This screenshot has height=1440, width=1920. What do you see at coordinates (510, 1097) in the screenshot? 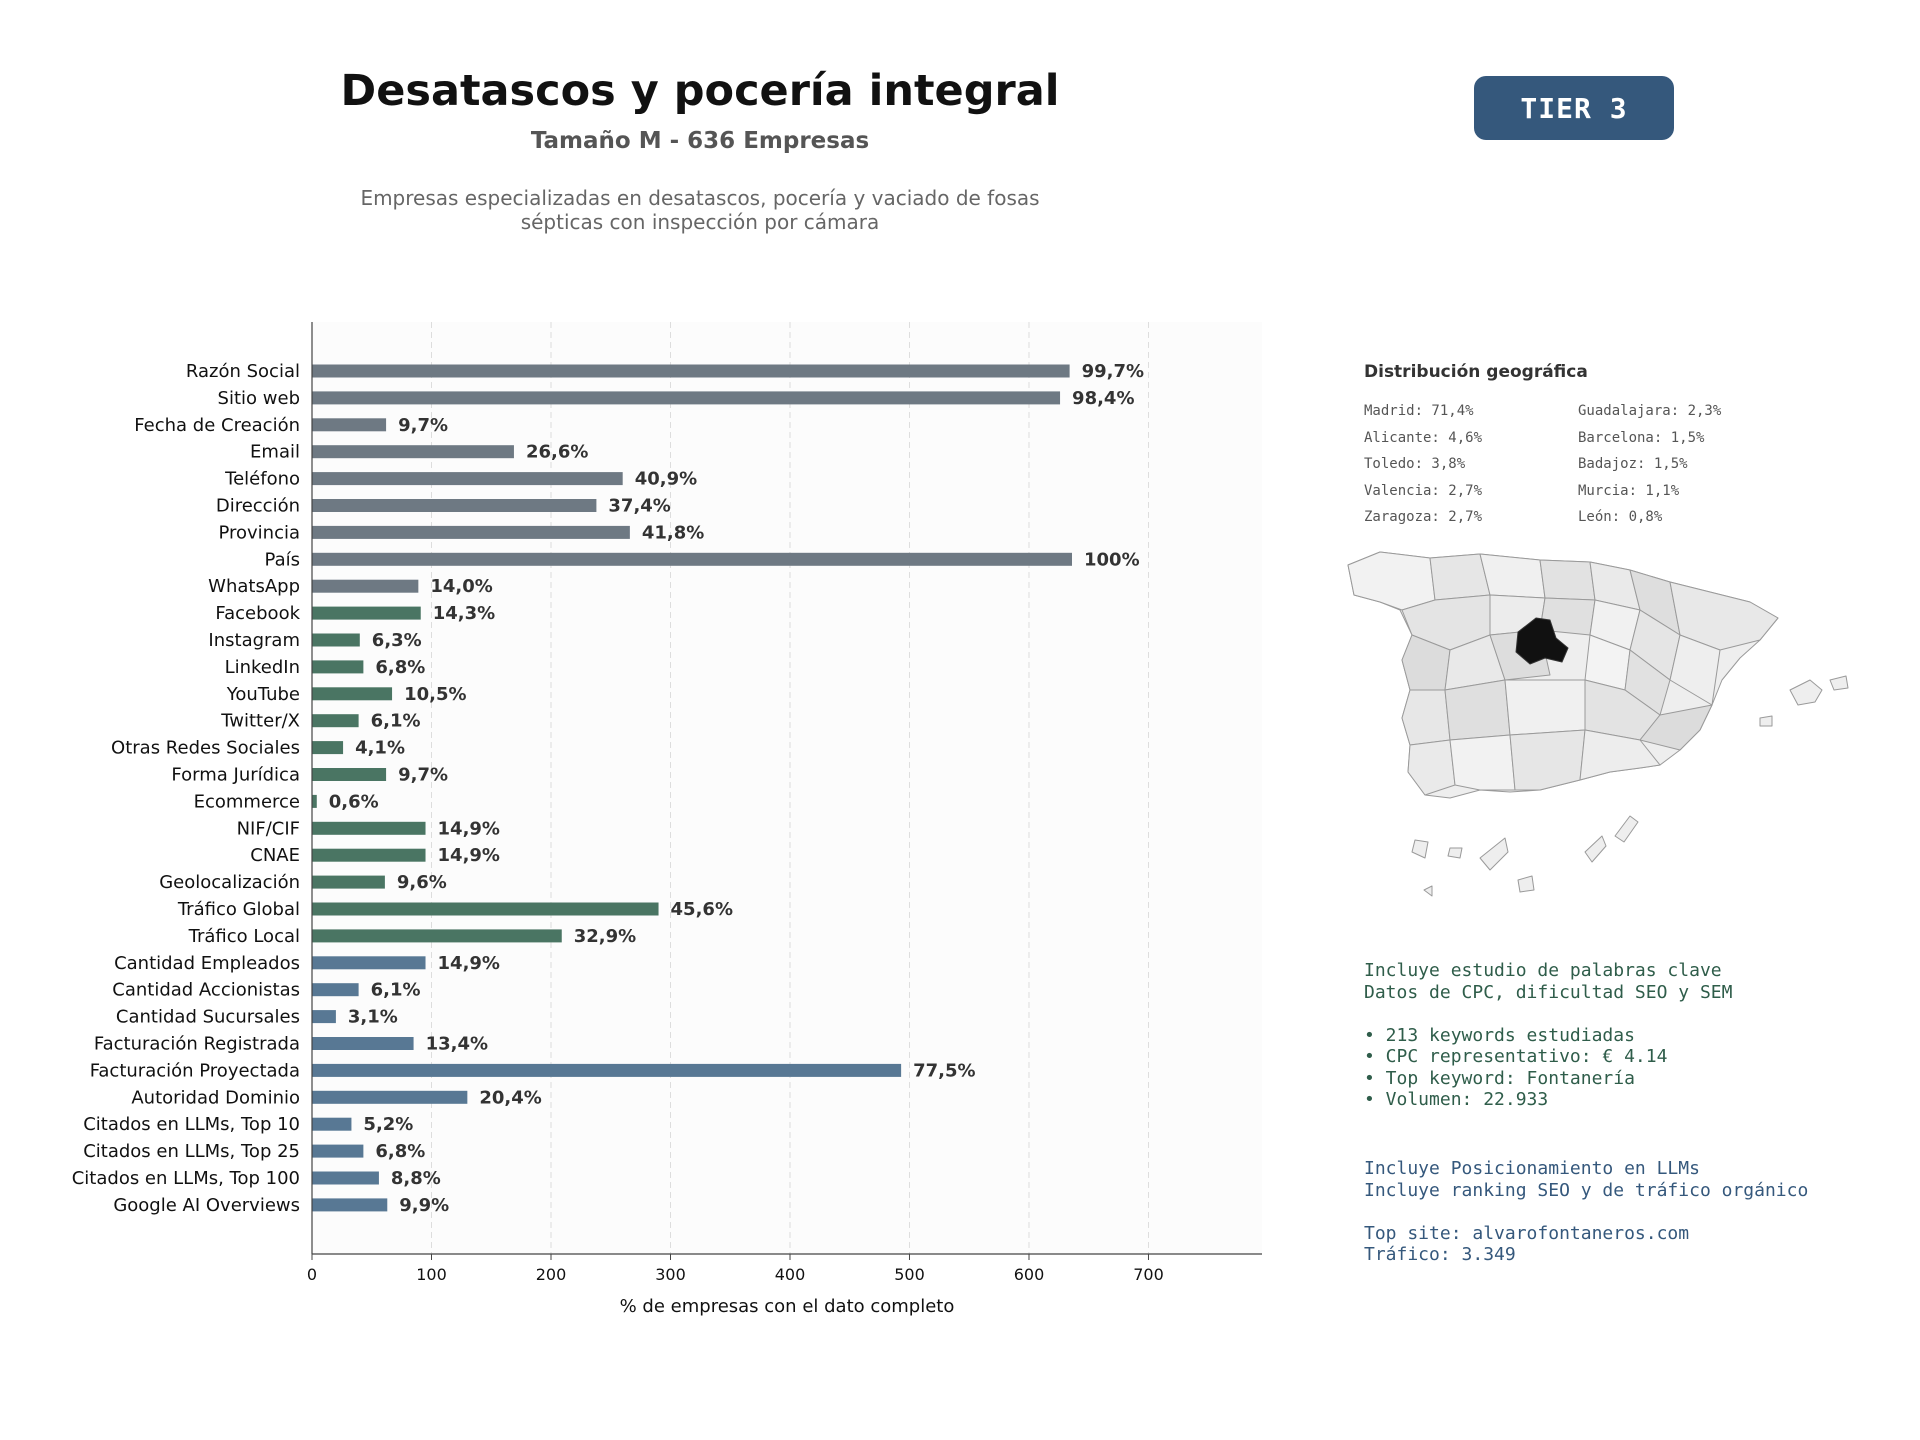
I see `value-label: 20,4%` at bounding box center [510, 1097].